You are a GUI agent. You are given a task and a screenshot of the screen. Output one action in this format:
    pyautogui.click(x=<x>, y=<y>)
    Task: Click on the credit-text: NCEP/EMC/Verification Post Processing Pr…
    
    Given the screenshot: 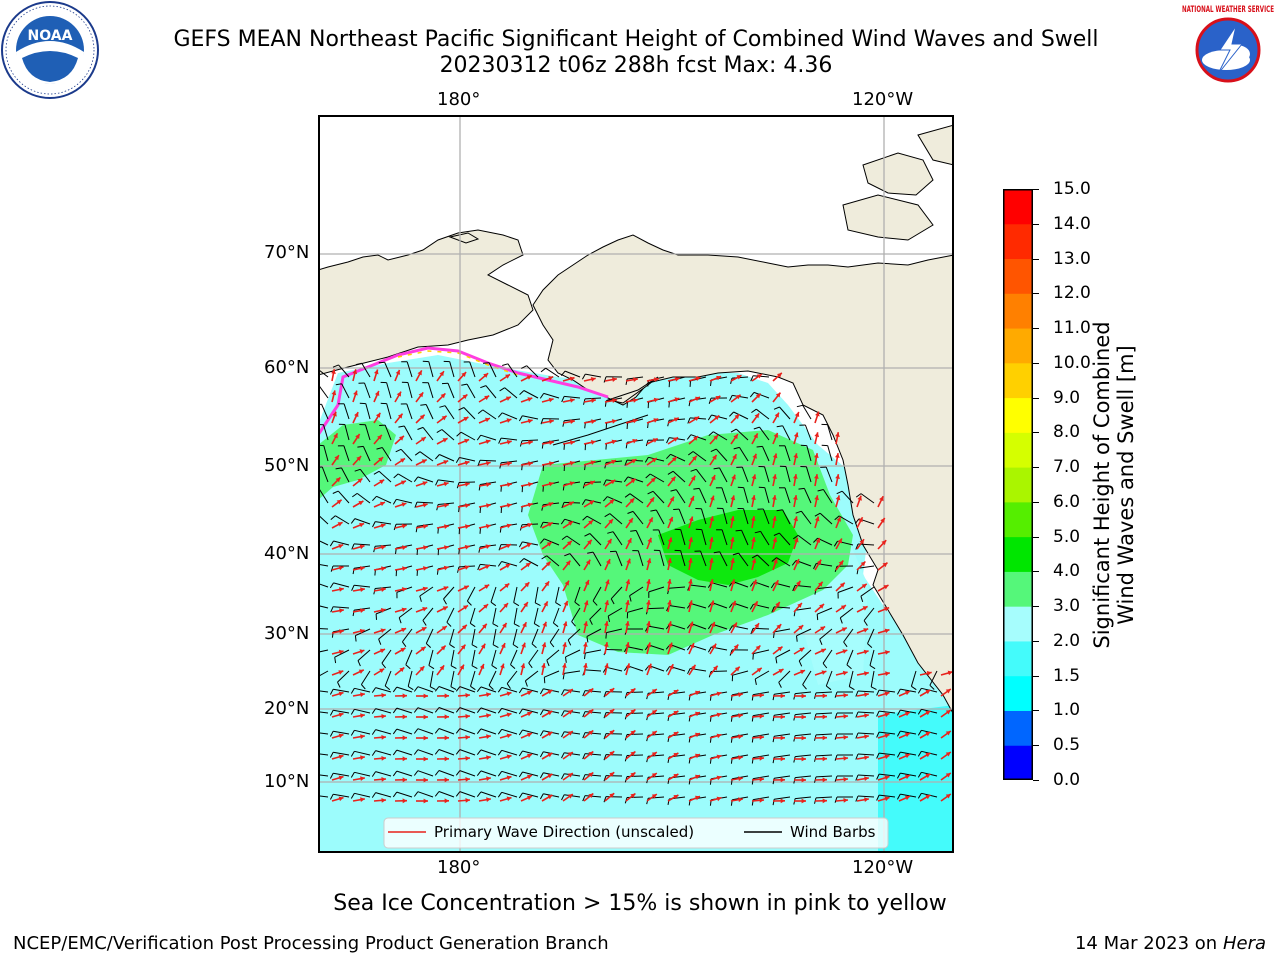 What is the action you would take?
    pyautogui.click(x=311, y=943)
    